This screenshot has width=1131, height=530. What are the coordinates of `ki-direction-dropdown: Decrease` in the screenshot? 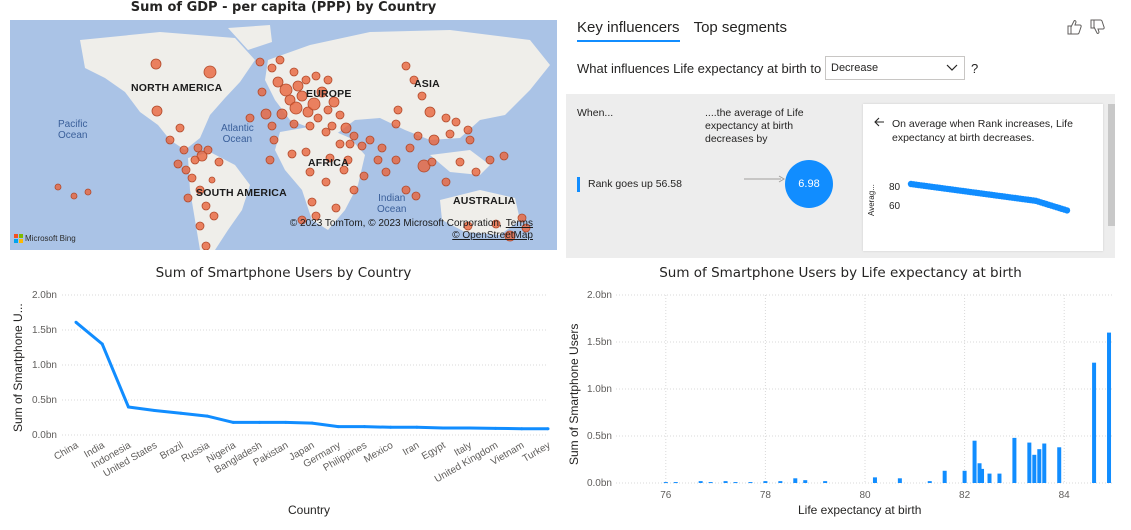 It's located at (895, 68).